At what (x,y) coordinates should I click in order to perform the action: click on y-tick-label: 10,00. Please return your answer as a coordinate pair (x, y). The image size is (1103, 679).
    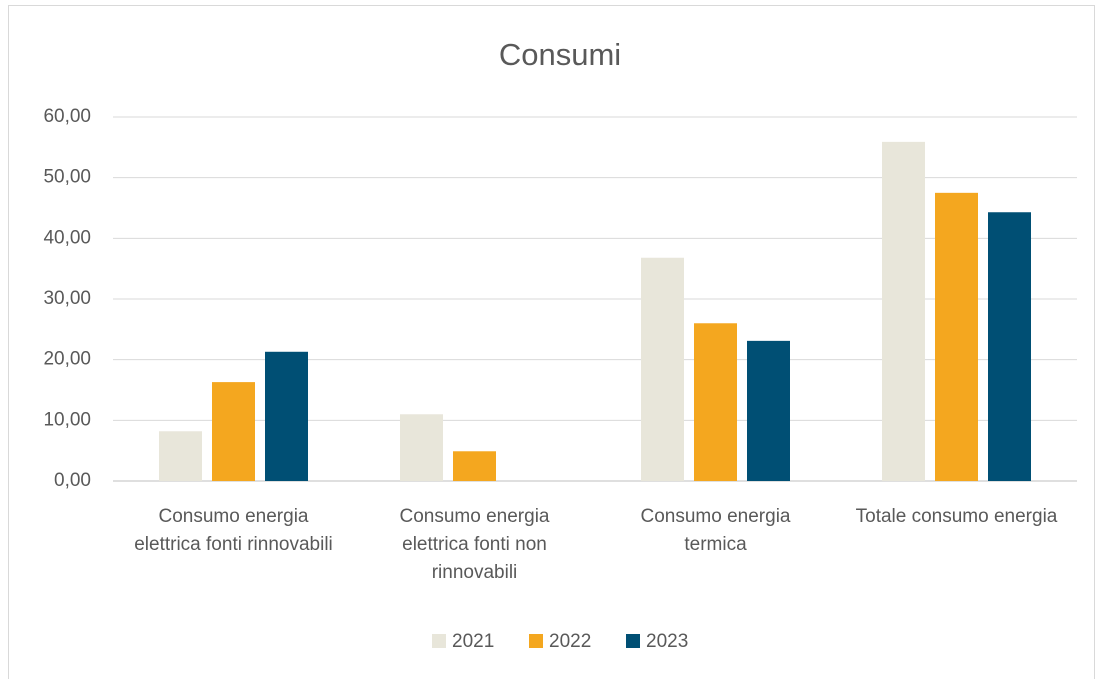
    Looking at the image, I should click on (67, 419).